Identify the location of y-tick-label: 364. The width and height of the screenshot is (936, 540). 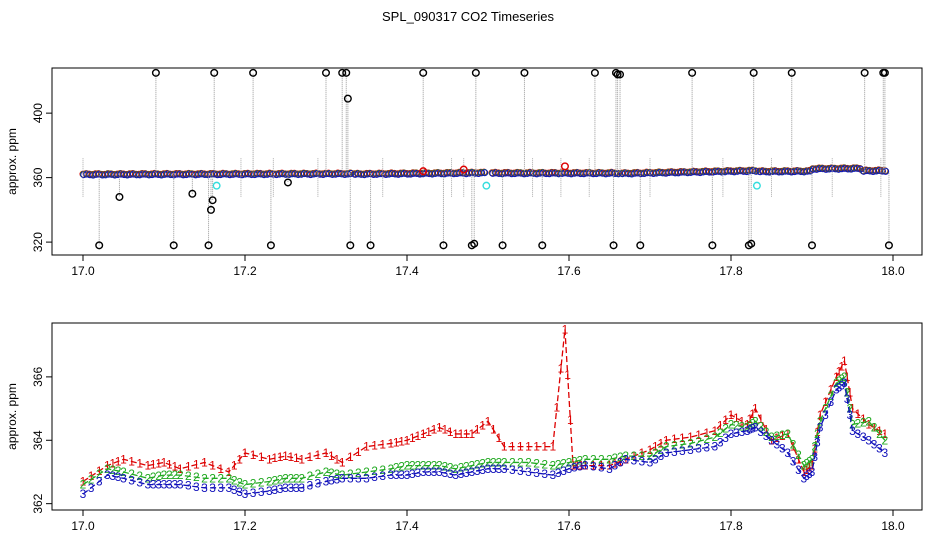
(38, 440).